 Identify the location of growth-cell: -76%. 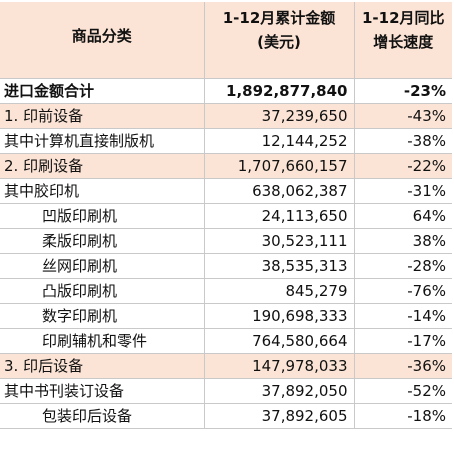
(403, 291).